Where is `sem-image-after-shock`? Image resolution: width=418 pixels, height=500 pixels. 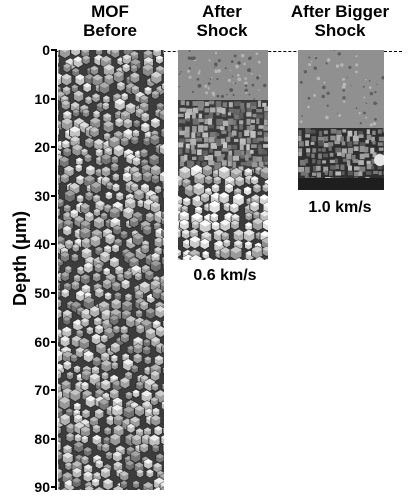
sem-image-after-shock is located at coordinates (223, 155).